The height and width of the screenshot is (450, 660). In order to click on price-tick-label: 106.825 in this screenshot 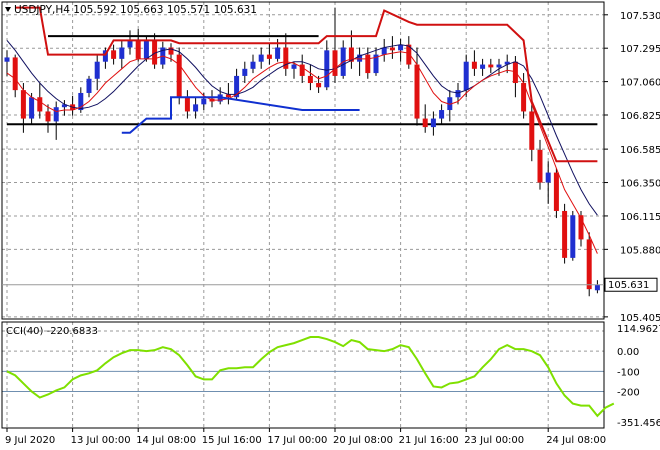, I will do `click(640, 116)`.